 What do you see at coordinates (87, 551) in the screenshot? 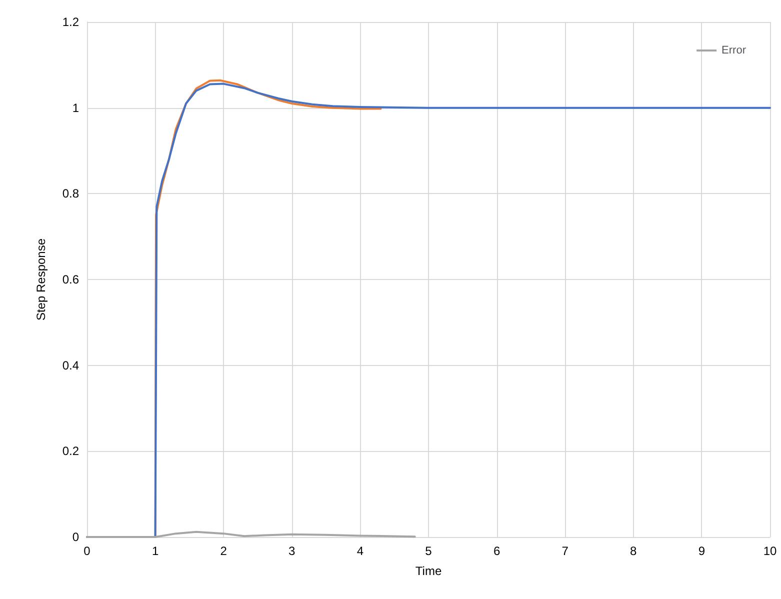
I see `x-tick-label: 0` at bounding box center [87, 551].